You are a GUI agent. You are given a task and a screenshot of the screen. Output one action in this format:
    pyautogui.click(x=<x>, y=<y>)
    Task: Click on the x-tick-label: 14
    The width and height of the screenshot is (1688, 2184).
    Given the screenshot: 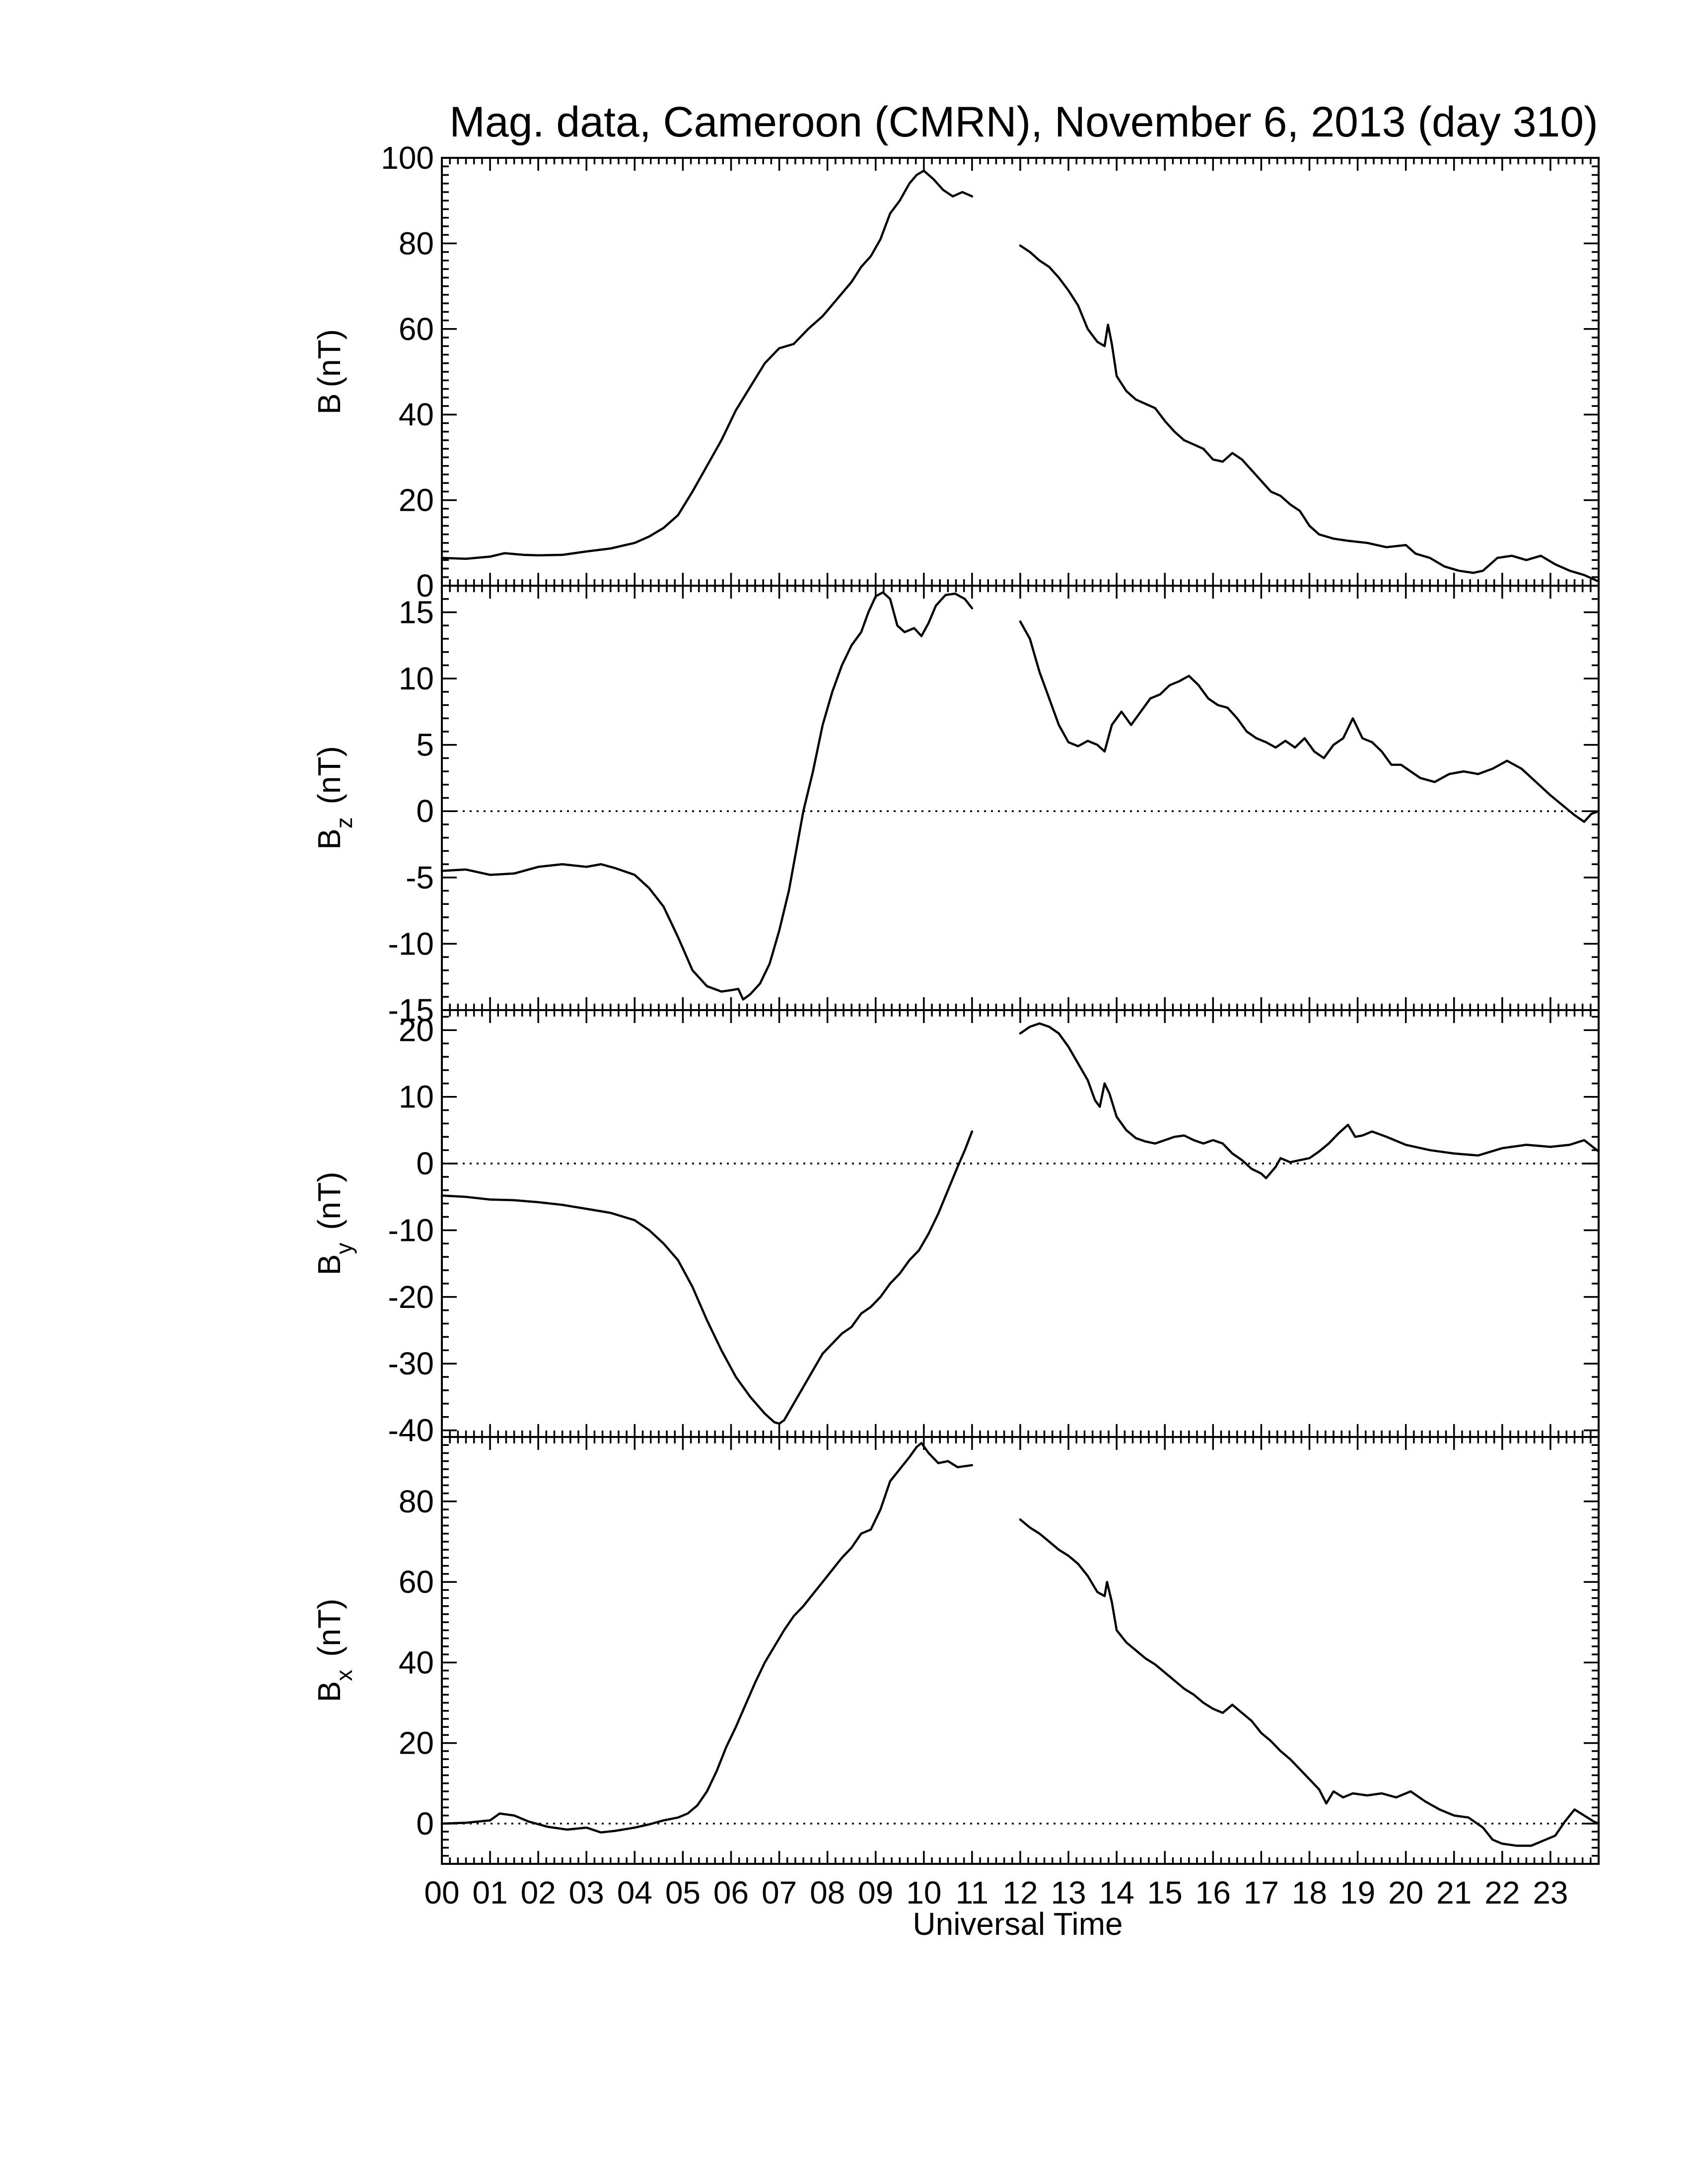 What is the action you would take?
    pyautogui.click(x=1116, y=1893)
    